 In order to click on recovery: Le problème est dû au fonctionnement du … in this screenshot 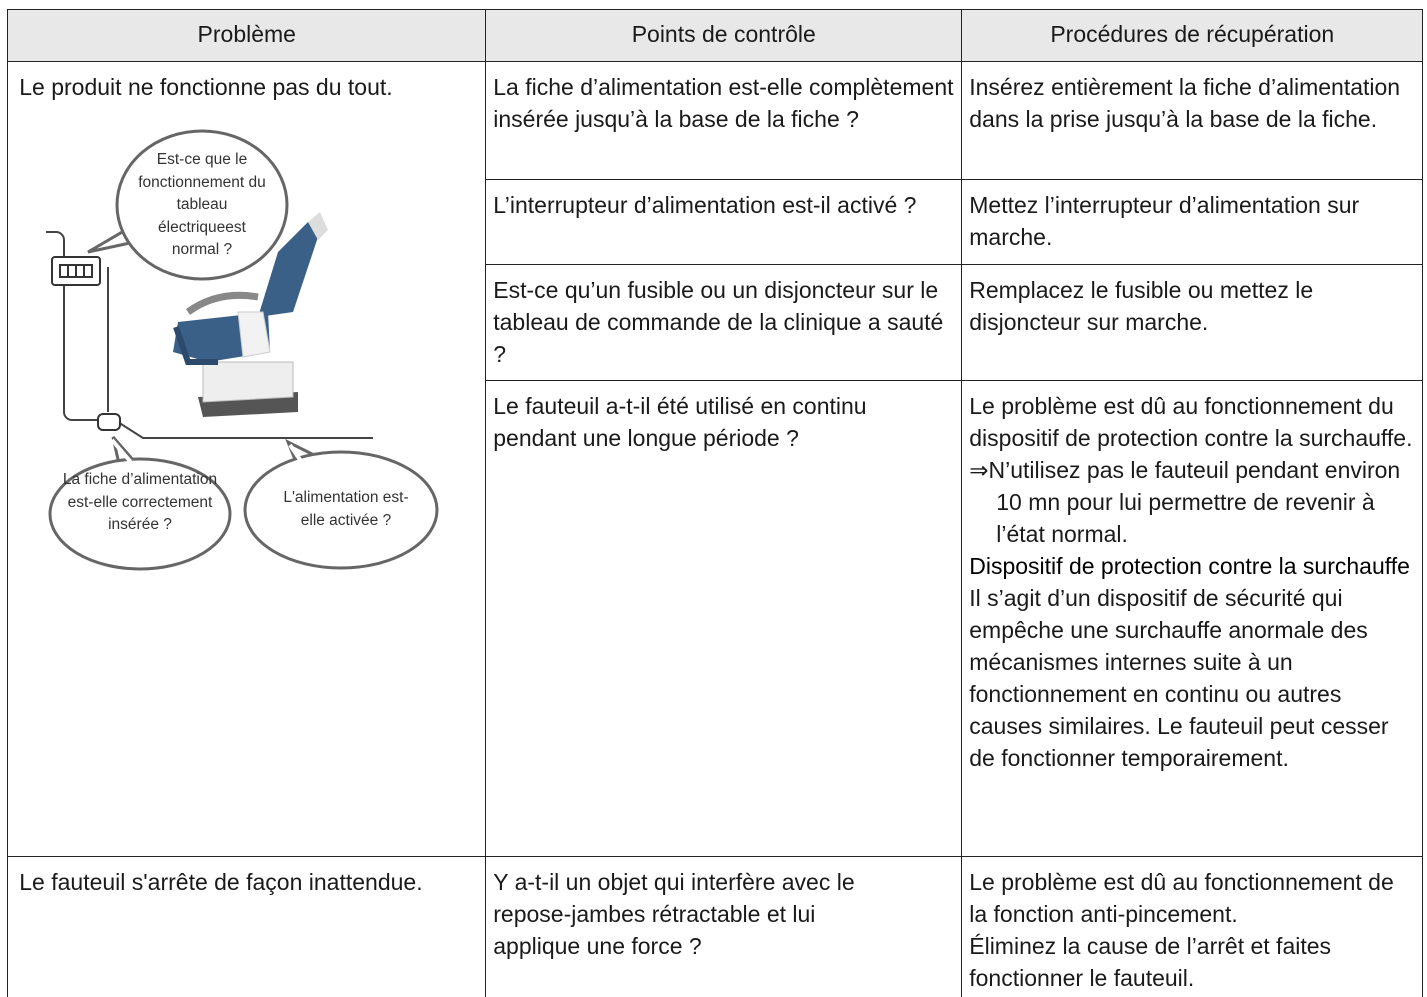, I will do `click(1191, 422)`.